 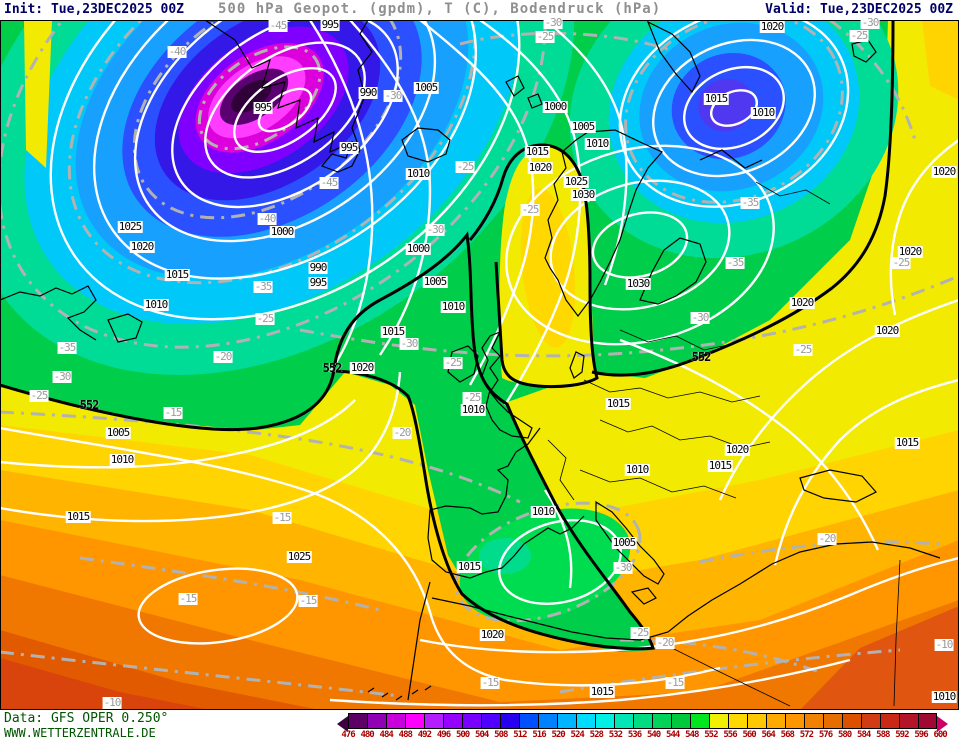 What do you see at coordinates (348, 735) in the screenshot?
I see `colorbar-tick: 476` at bounding box center [348, 735].